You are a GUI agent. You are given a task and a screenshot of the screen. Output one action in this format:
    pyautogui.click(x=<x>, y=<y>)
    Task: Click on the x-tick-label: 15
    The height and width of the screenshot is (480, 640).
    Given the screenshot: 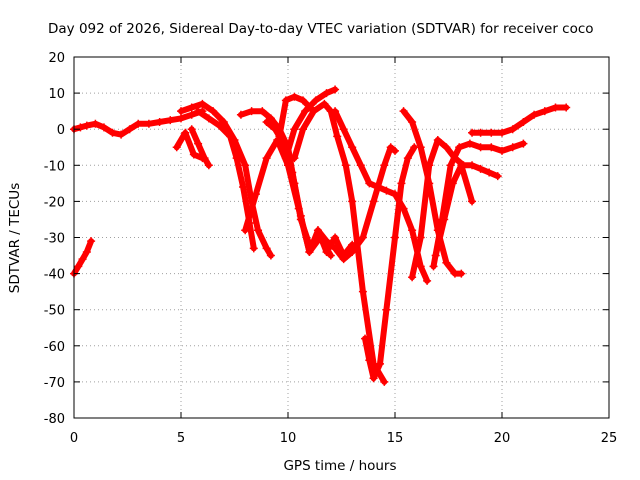 What is the action you would take?
    pyautogui.click(x=395, y=438)
    